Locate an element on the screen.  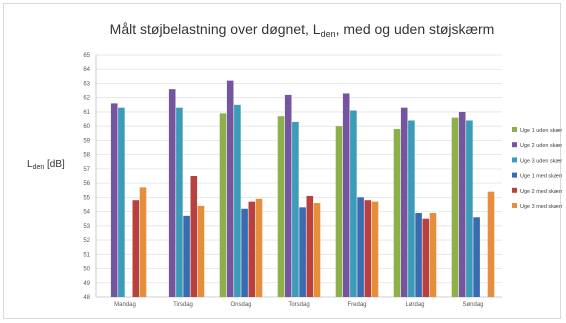
x-tick-label: Mandag is located at coordinates (125, 305).